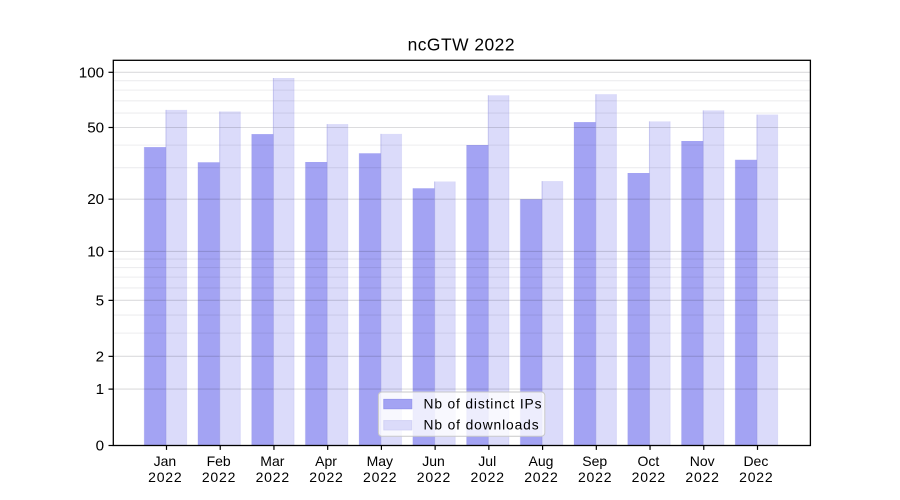 The image size is (900, 500). What do you see at coordinates (433, 461) in the screenshot?
I see `svg-text: Jun` at bounding box center [433, 461].